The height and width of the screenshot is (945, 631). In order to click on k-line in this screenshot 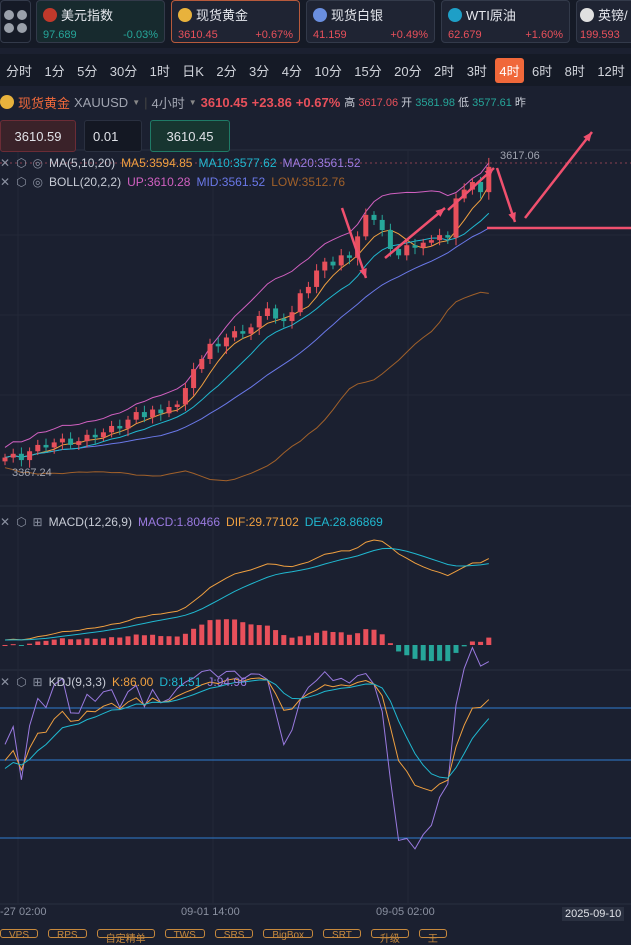, I will do `click(247, 734)`.